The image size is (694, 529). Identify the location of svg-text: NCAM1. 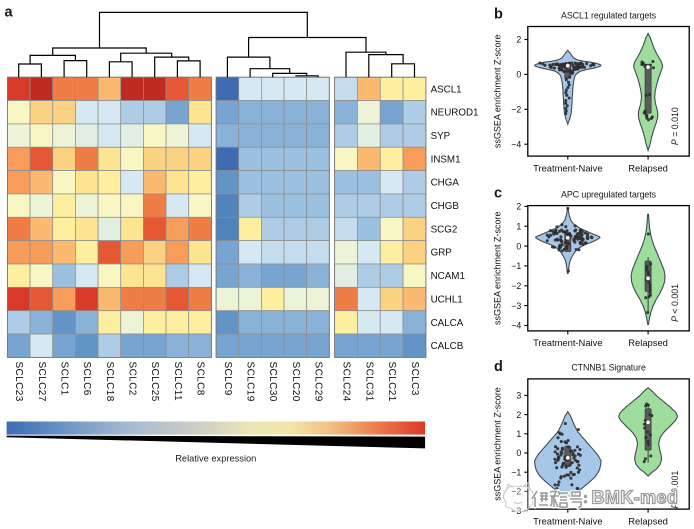
(448, 276).